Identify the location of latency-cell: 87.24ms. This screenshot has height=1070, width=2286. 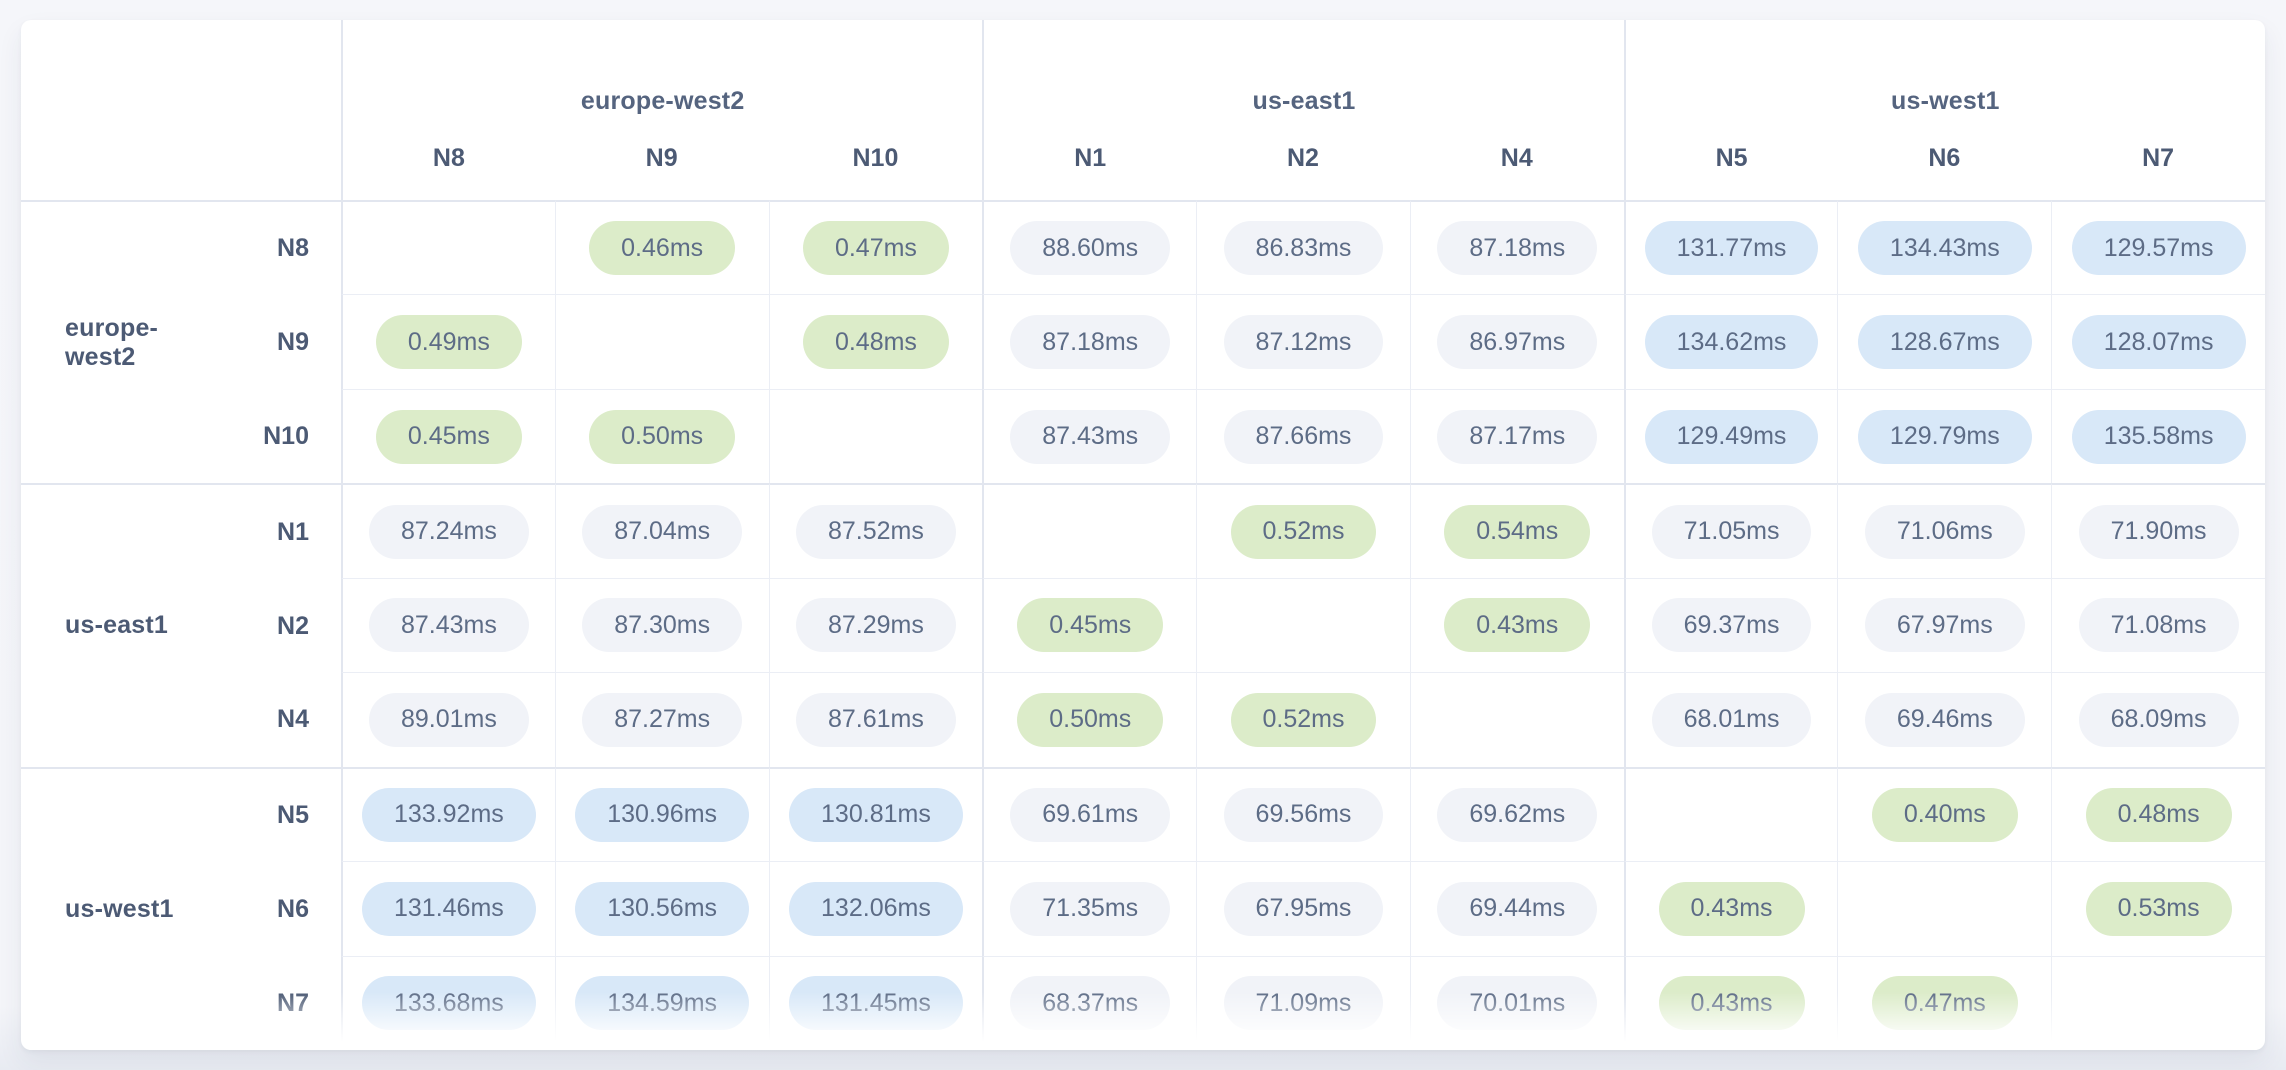
(448, 530).